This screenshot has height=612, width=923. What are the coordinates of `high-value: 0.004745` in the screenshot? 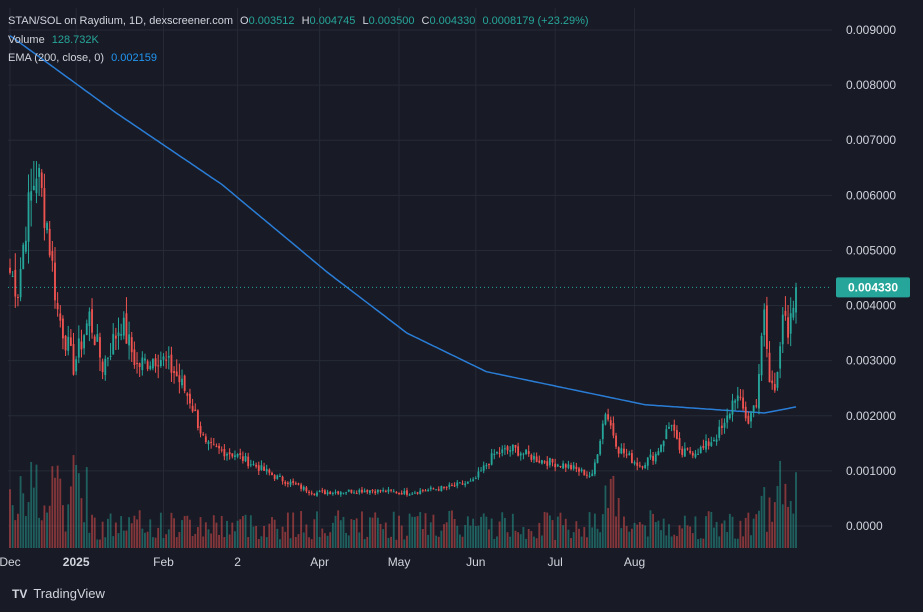 It's located at (332, 21).